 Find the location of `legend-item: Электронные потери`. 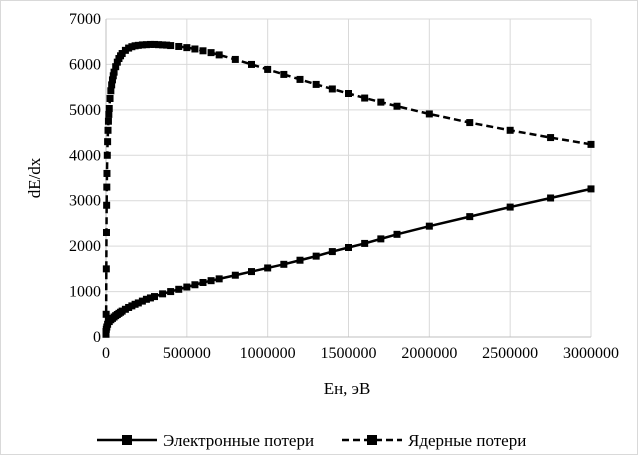

legend-item: Электронные потери is located at coordinates (205, 440).